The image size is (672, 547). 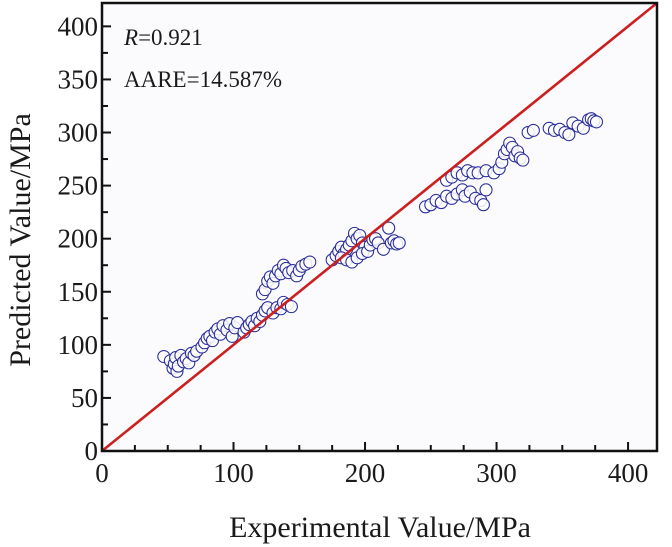 I want to click on y-axis-ticks: 0 50 100 150 200 250 300 350 400, so click(x=84, y=238).